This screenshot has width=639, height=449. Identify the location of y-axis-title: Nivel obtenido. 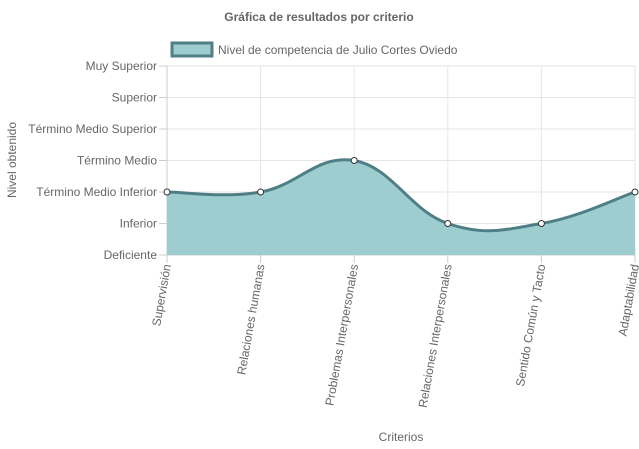
(12, 160).